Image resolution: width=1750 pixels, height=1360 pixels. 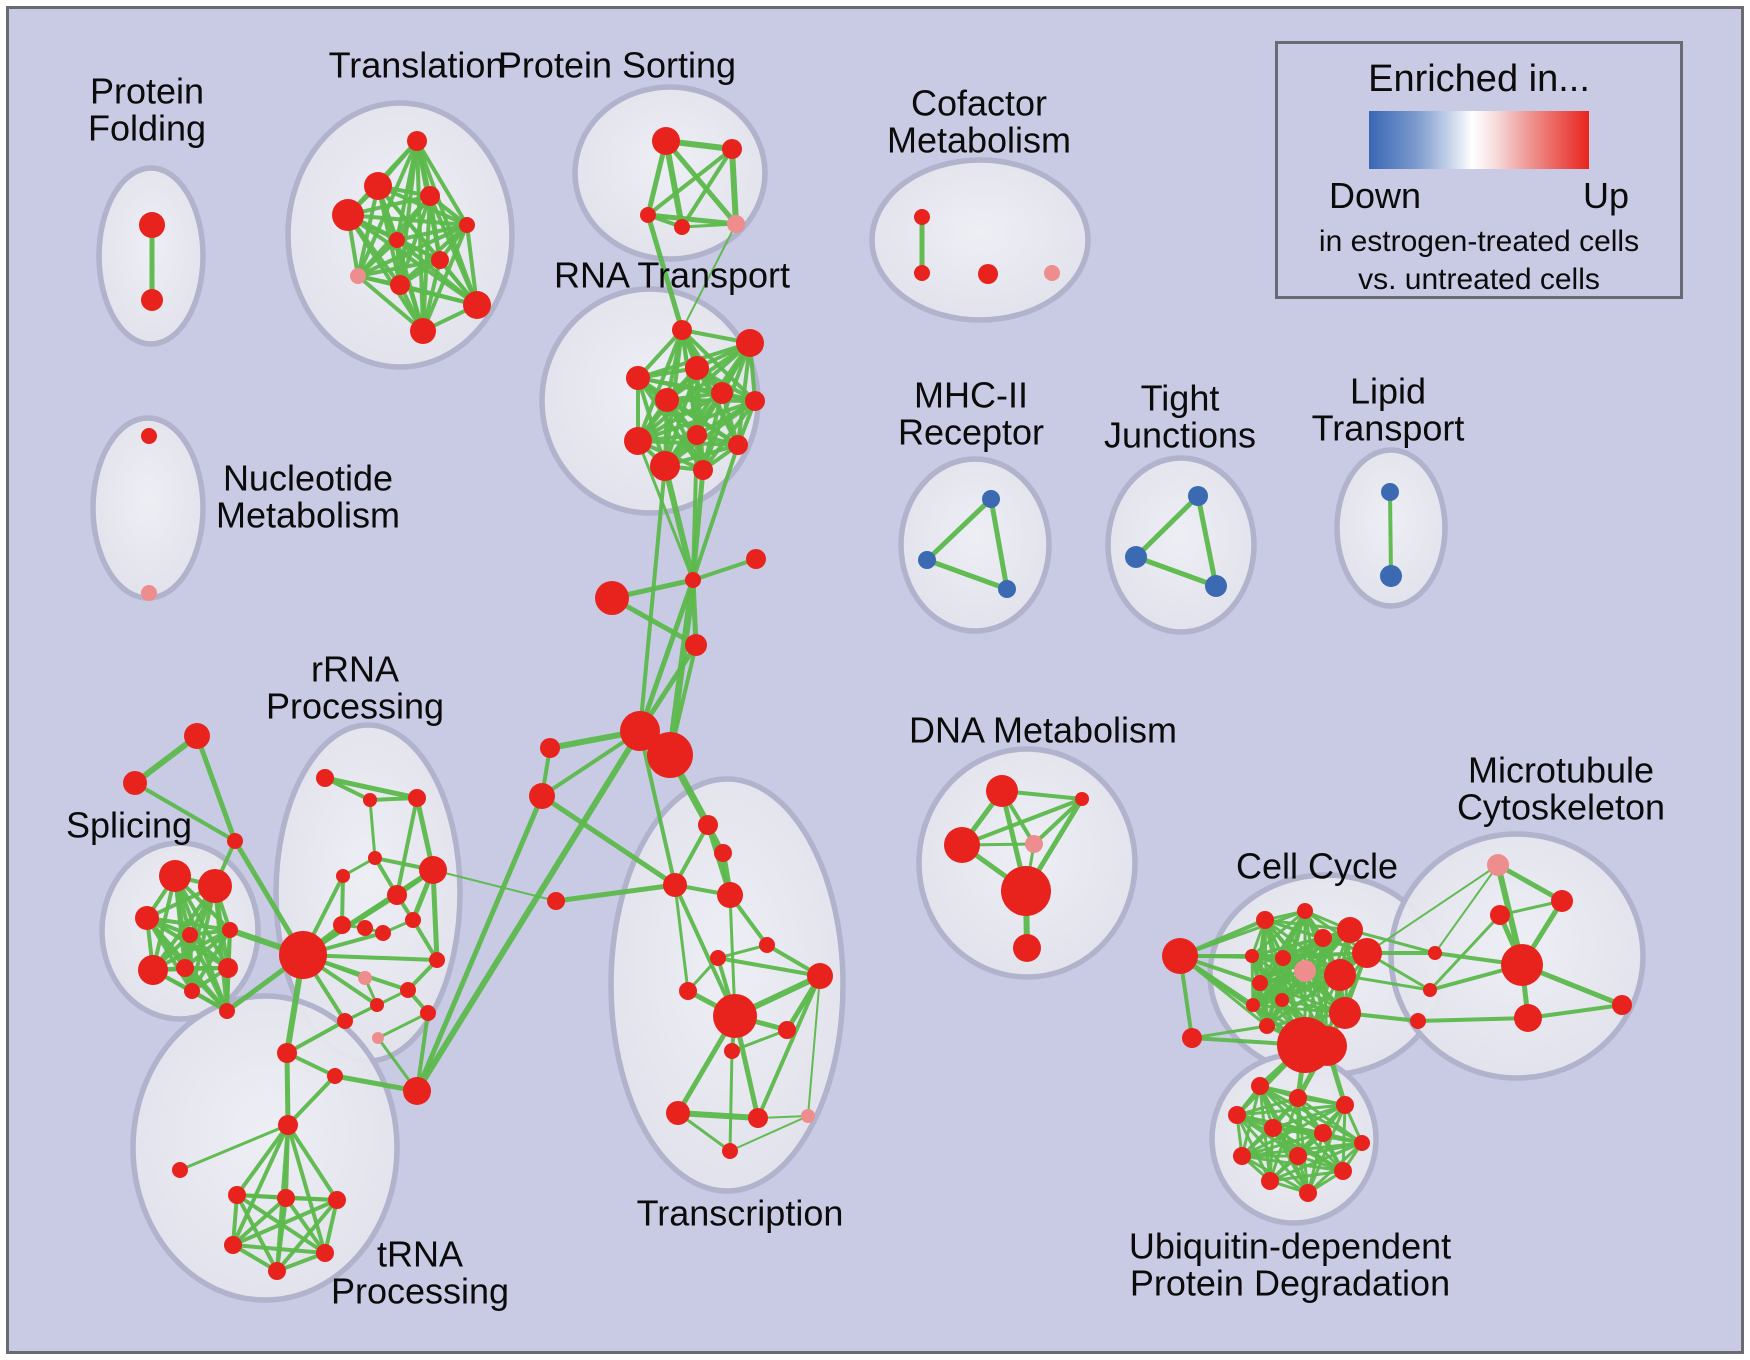 What do you see at coordinates (672, 275) in the screenshot?
I see `cluster-label-rna-transport: RNA Transport` at bounding box center [672, 275].